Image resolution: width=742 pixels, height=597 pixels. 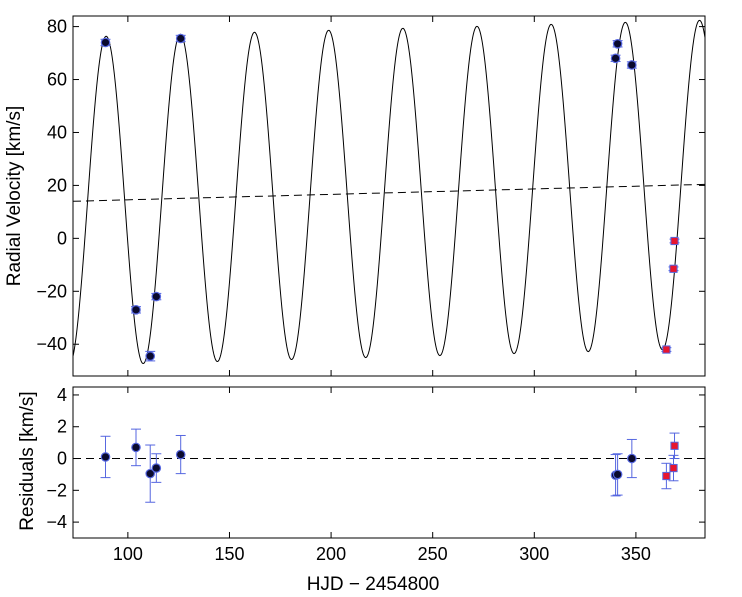 I want to click on rv-y-axis-label: Radial Velocity [km/s], so click(x=14, y=196).